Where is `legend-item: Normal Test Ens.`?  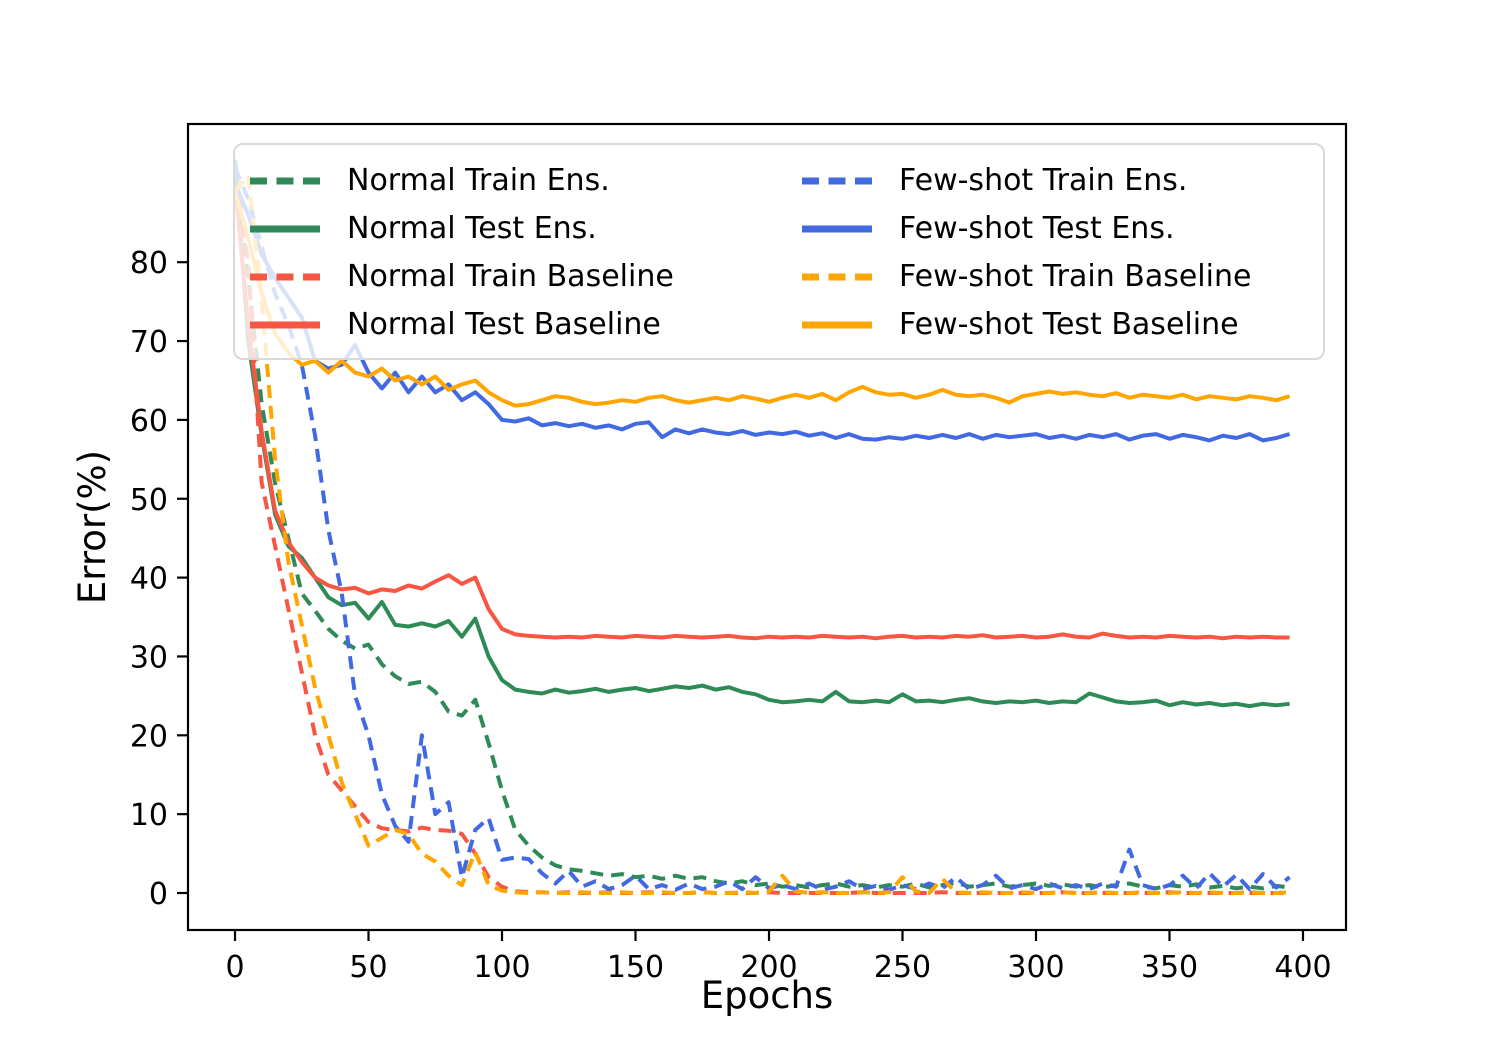
legend-item: Normal Test Ens. is located at coordinates (525, 229).